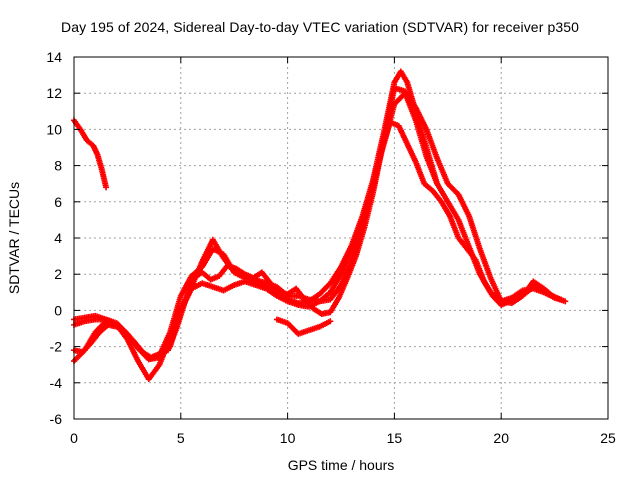 The height and width of the screenshot is (480, 640). I want to click on x-tick-label: 5, so click(181, 438).